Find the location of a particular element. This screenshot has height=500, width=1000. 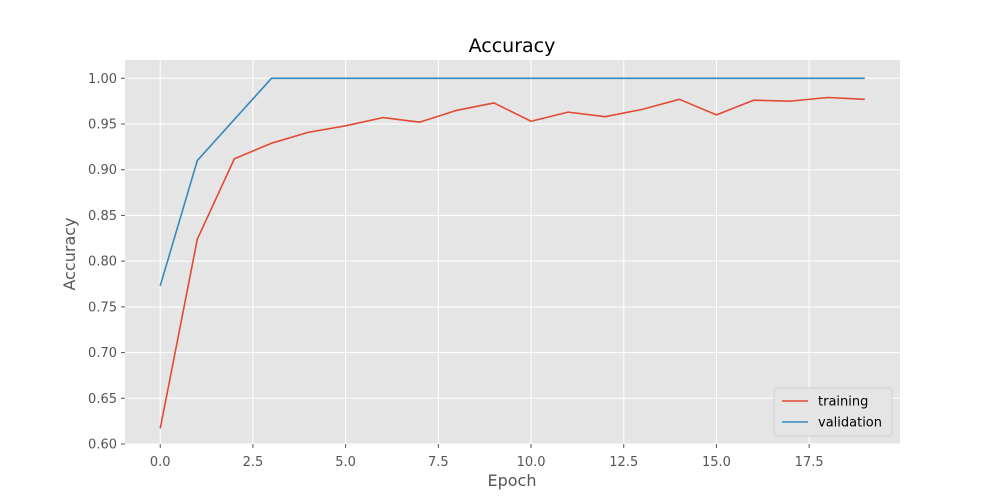

legend-label-training: training is located at coordinates (843, 402).